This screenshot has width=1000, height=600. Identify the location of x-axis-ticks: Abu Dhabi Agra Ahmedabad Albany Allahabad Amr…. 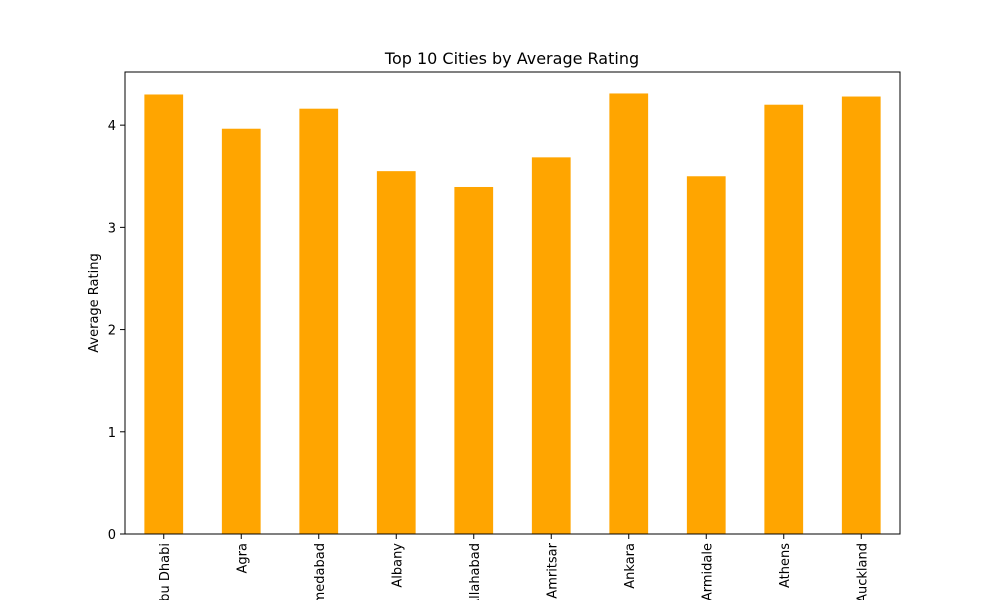
(514, 567).